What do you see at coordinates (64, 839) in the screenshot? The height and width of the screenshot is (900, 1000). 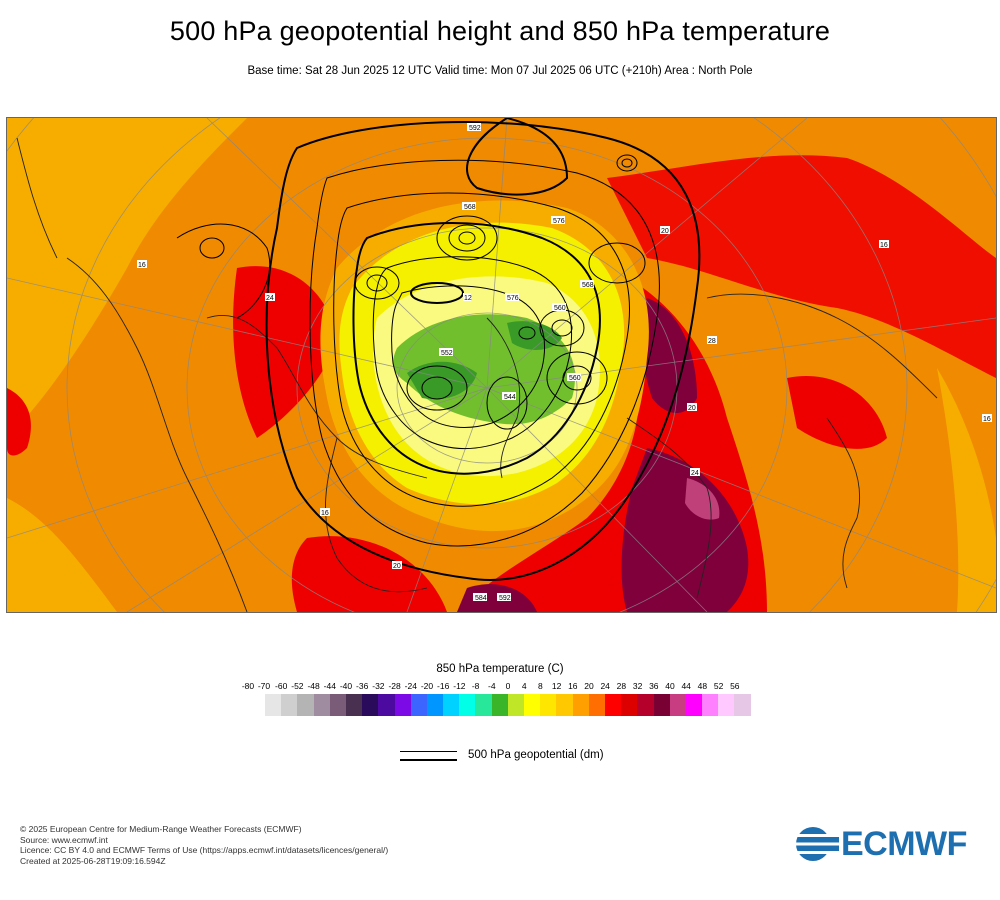 I see `source-text: Source: www.ecmwf.int` at bounding box center [64, 839].